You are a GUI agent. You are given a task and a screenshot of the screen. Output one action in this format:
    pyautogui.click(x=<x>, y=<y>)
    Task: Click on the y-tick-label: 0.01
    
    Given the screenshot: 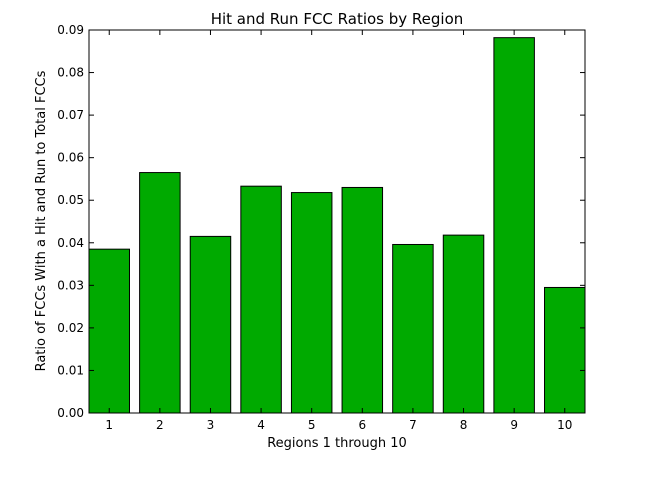 What is the action you would take?
    pyautogui.click(x=70, y=370)
    